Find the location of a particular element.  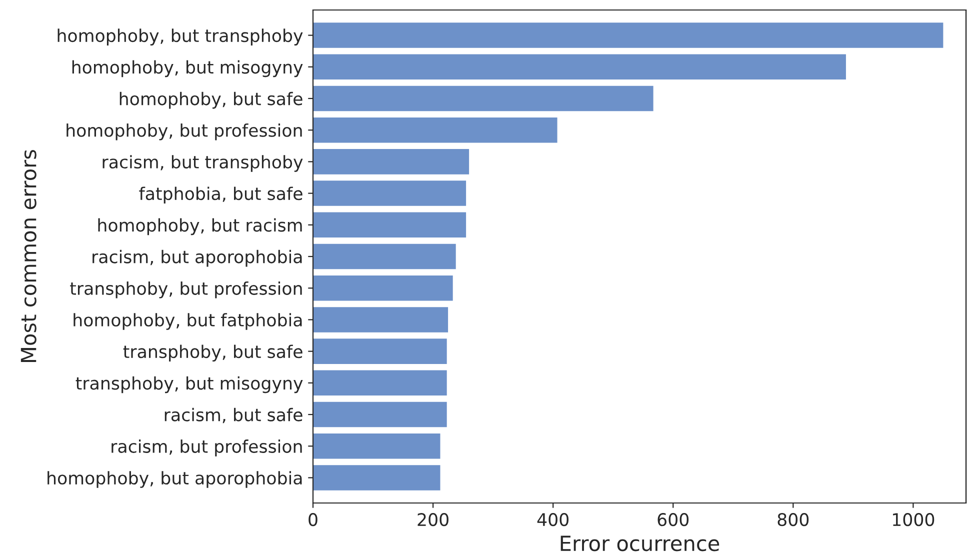

y-tick-label: racism, but safe is located at coordinates (233, 416).